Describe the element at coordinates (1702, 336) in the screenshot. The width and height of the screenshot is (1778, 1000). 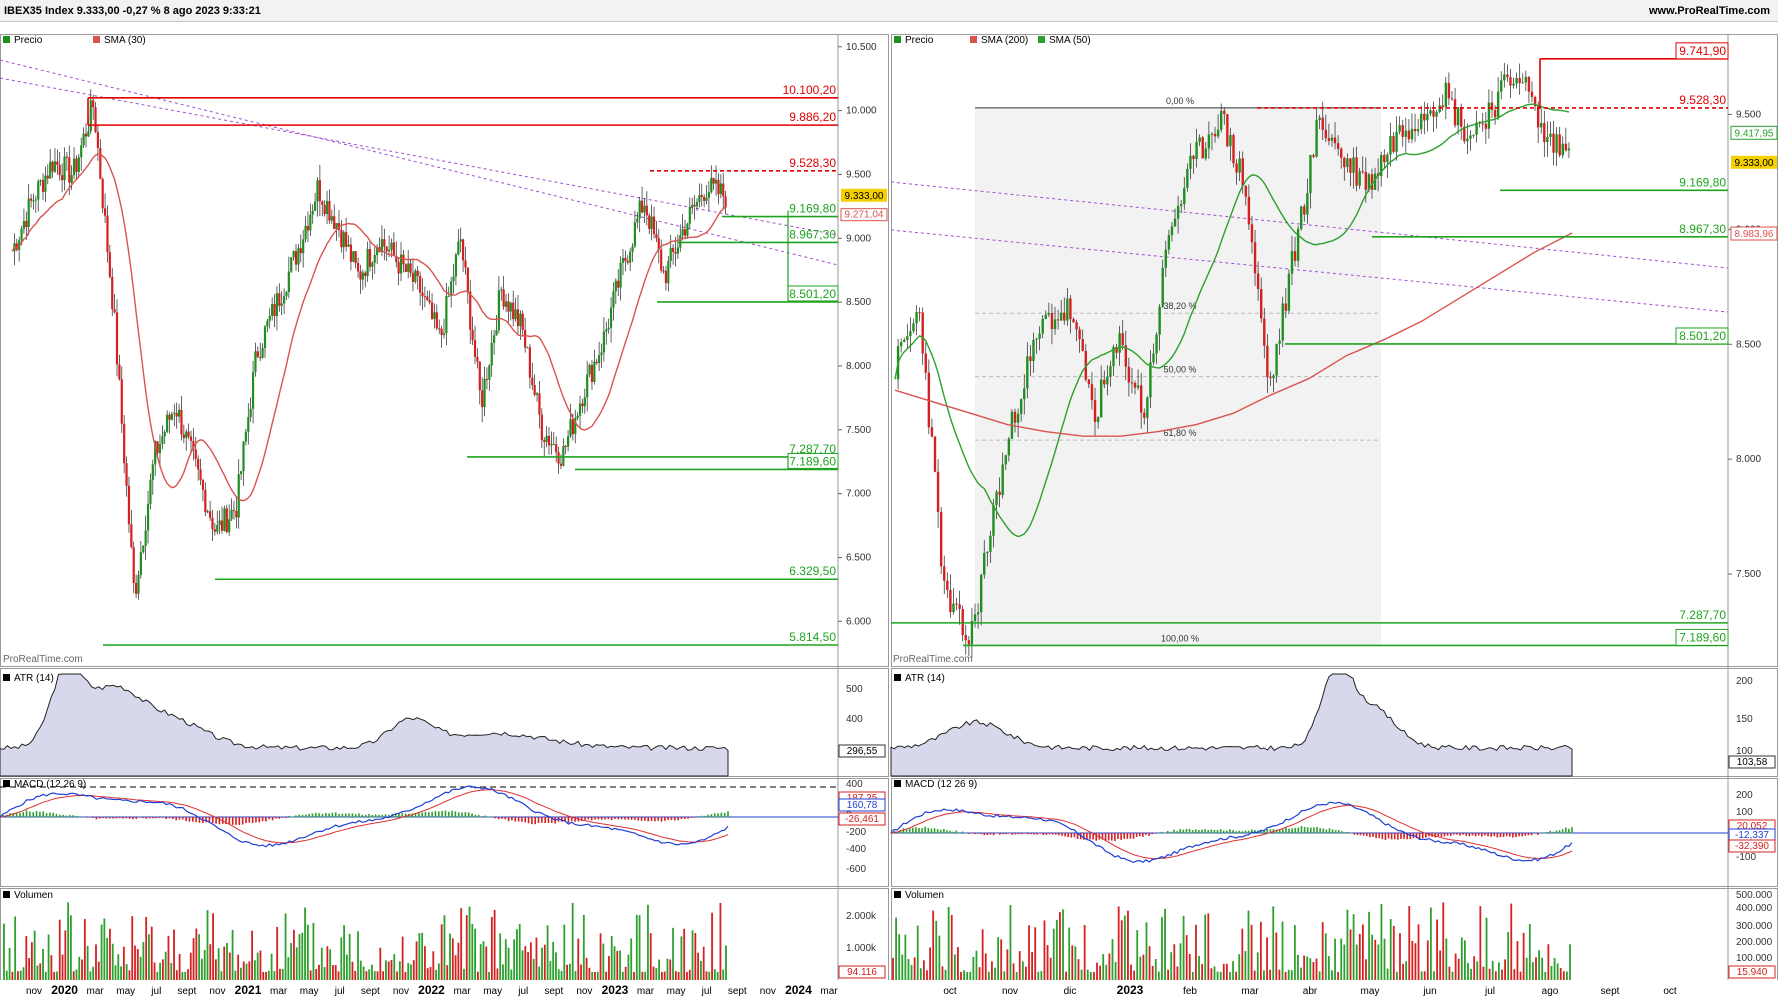
I see `level-label: 8.501,20` at that location.